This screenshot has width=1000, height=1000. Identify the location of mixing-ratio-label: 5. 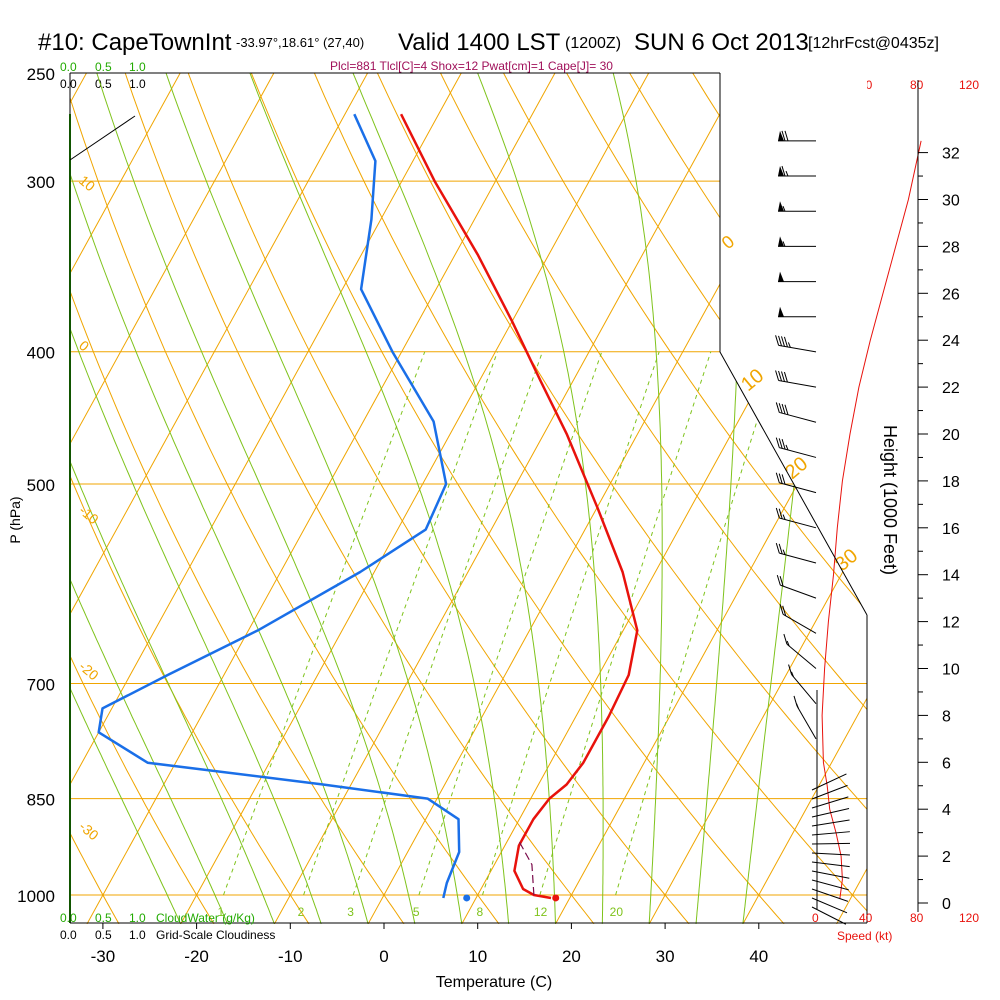
(416, 912).